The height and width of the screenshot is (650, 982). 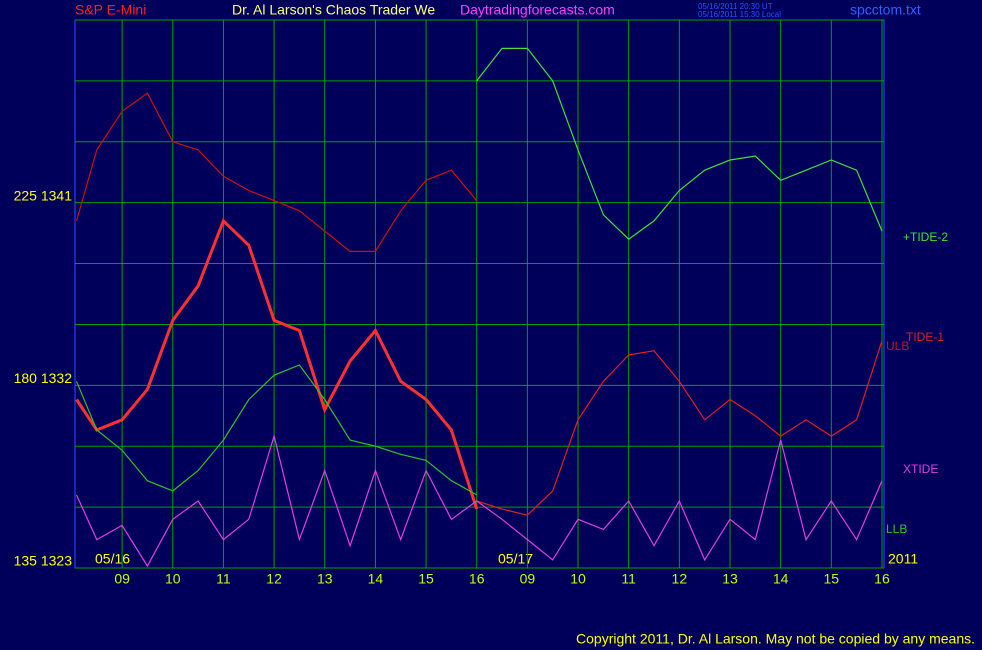 What do you see at coordinates (920, 469) in the screenshot?
I see `series-label: XTIDE` at bounding box center [920, 469].